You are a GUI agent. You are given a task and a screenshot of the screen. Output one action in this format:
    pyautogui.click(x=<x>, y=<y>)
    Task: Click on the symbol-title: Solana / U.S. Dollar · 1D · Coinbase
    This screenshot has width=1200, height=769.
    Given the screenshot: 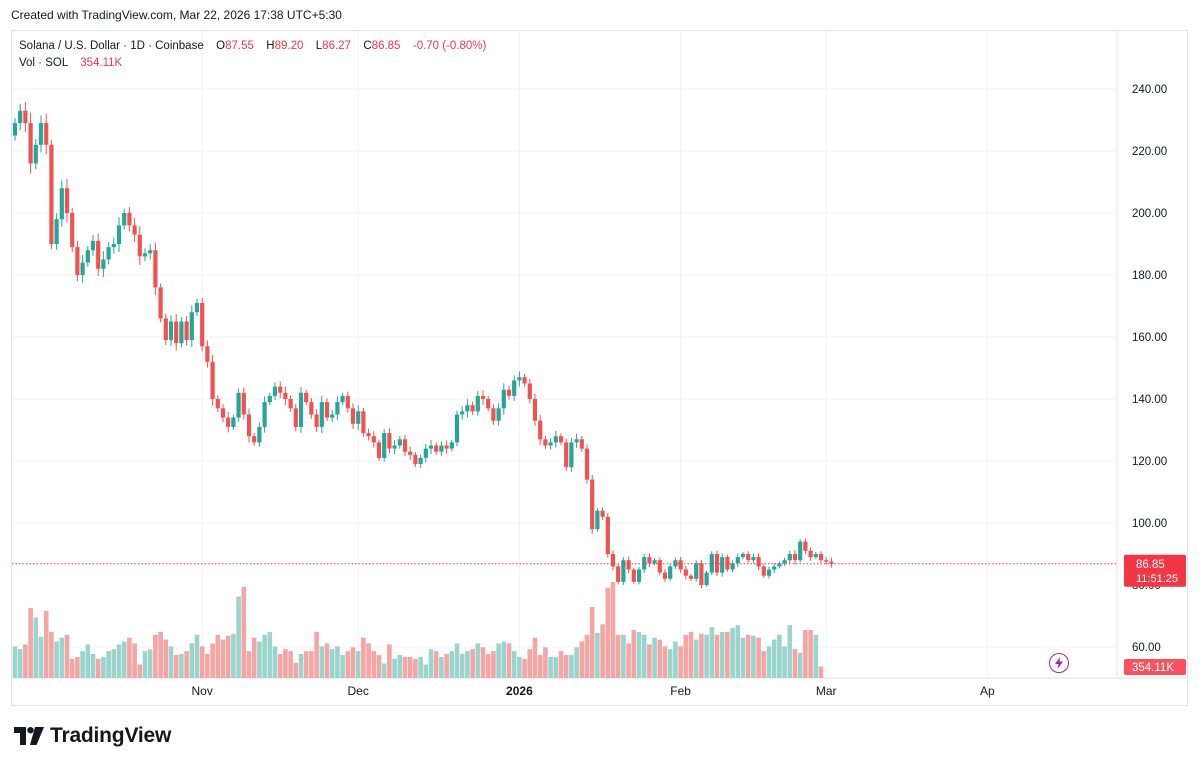 What is the action you would take?
    pyautogui.click(x=111, y=46)
    